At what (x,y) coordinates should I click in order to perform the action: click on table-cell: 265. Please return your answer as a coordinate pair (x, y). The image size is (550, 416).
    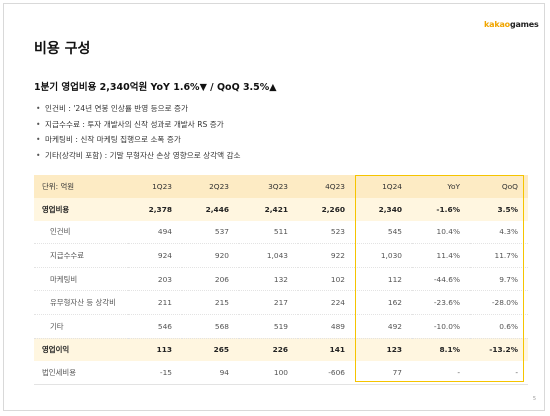
    Looking at the image, I should click on (210, 350).